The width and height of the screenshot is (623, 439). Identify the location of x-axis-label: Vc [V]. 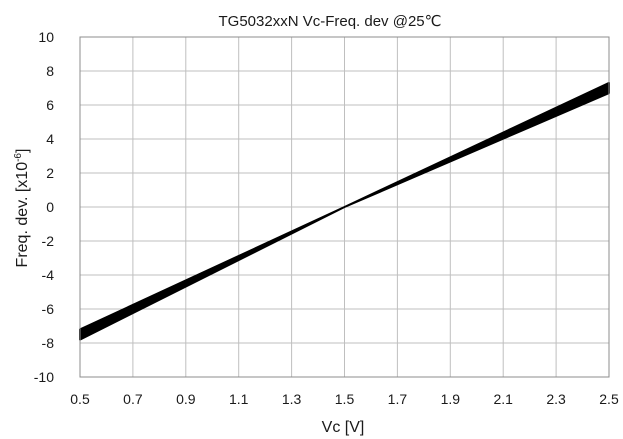
(343, 427).